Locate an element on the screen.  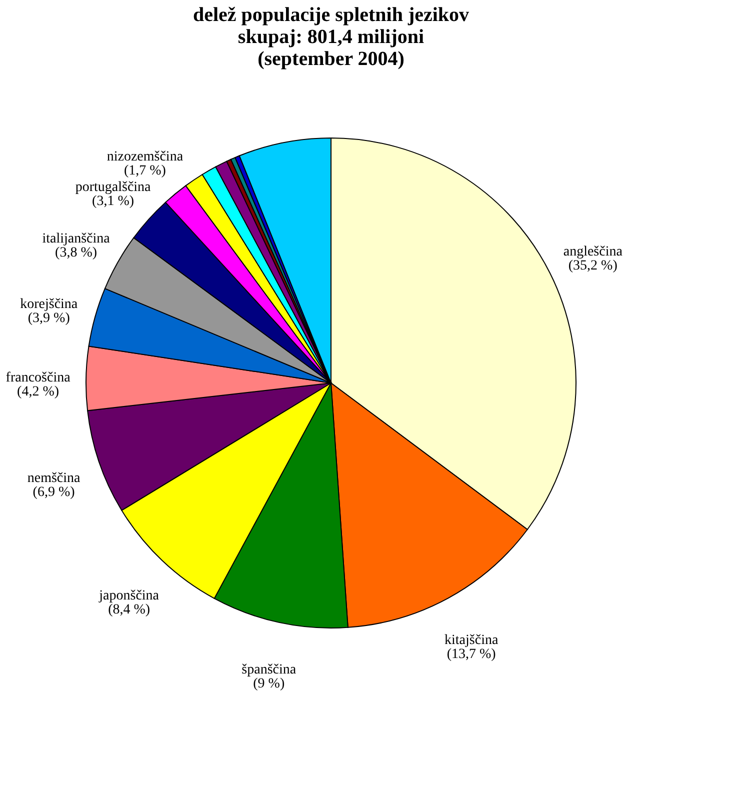
data-label: (3,8 %) is located at coordinates (76, 253).